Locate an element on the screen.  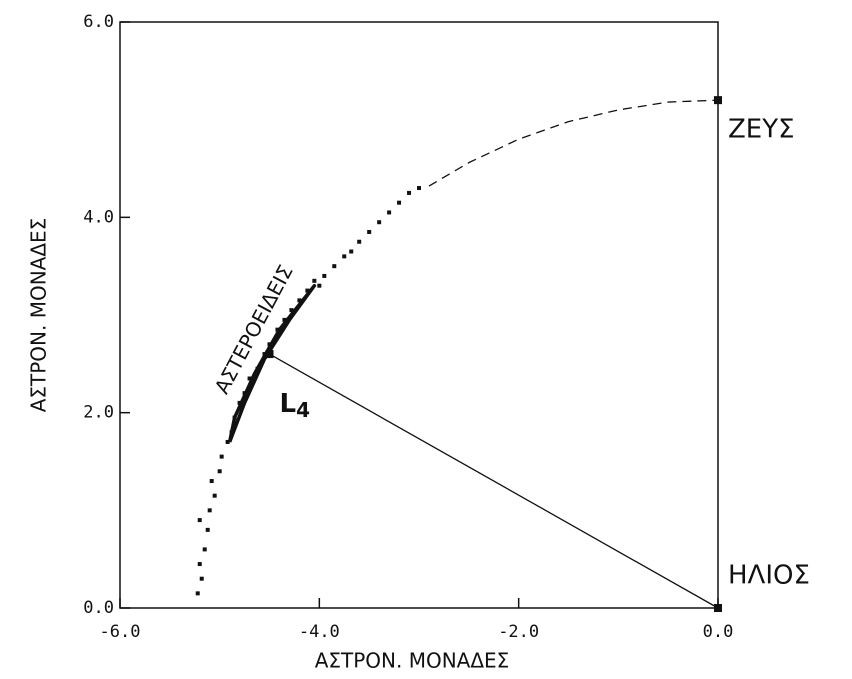
point-label-main: L is located at coordinates (288, 404).